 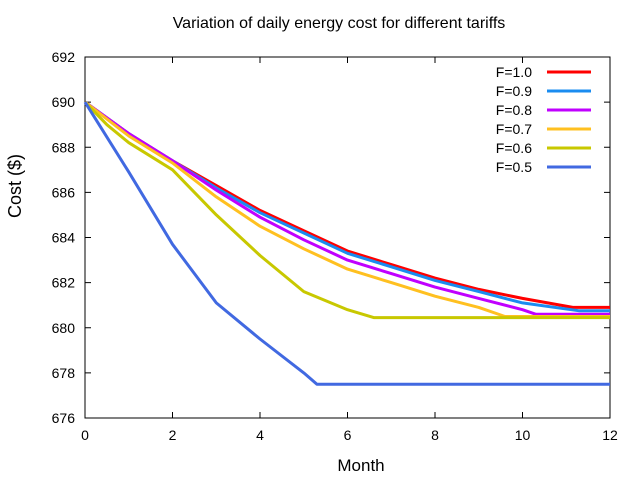 What do you see at coordinates (64, 328) in the screenshot?
I see `y-tick-label: 680` at bounding box center [64, 328].